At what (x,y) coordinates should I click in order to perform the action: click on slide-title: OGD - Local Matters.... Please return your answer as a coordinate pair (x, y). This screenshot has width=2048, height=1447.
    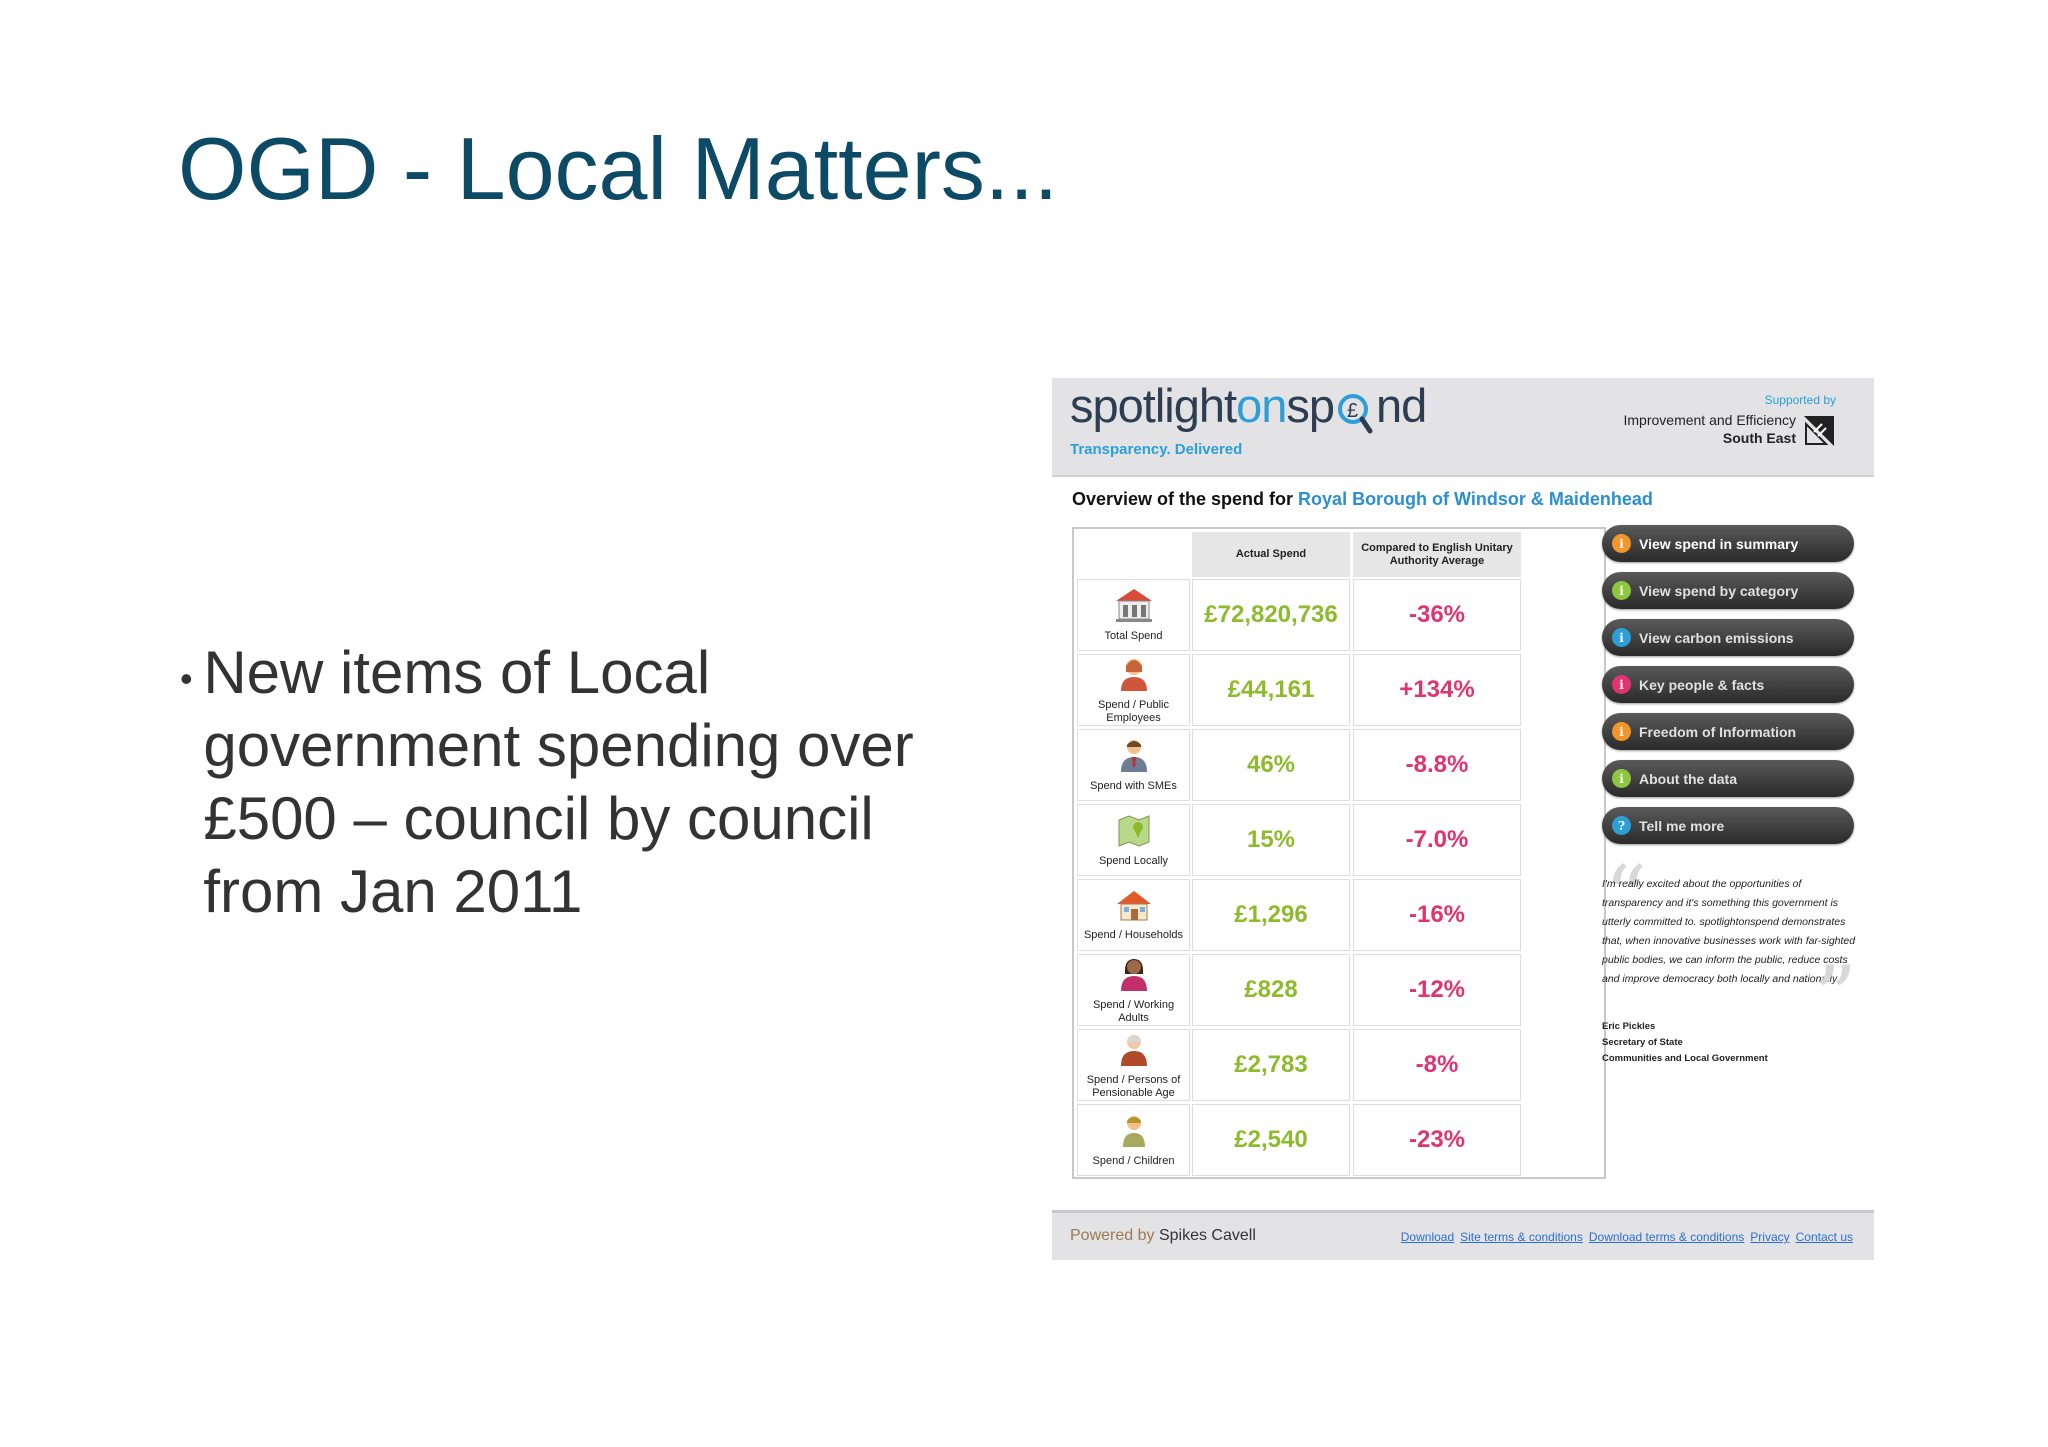
    Looking at the image, I should click on (618, 168).